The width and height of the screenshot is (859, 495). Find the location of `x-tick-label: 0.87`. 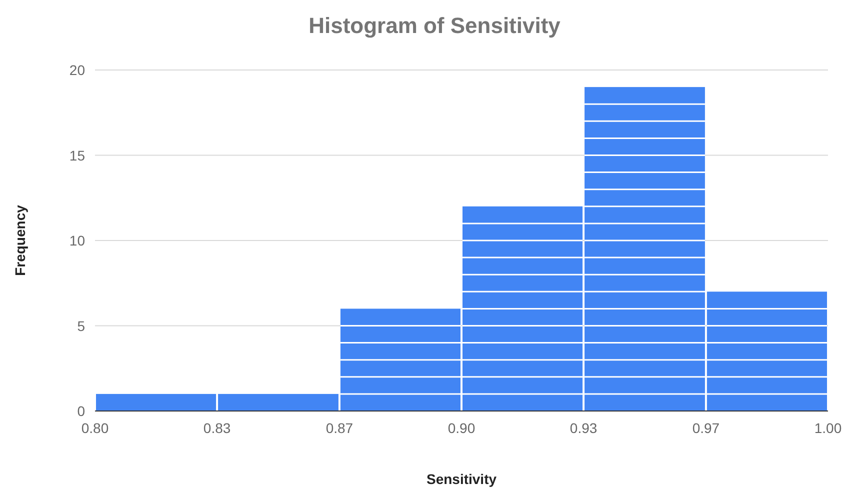

x-tick-label: 0.87 is located at coordinates (340, 428).